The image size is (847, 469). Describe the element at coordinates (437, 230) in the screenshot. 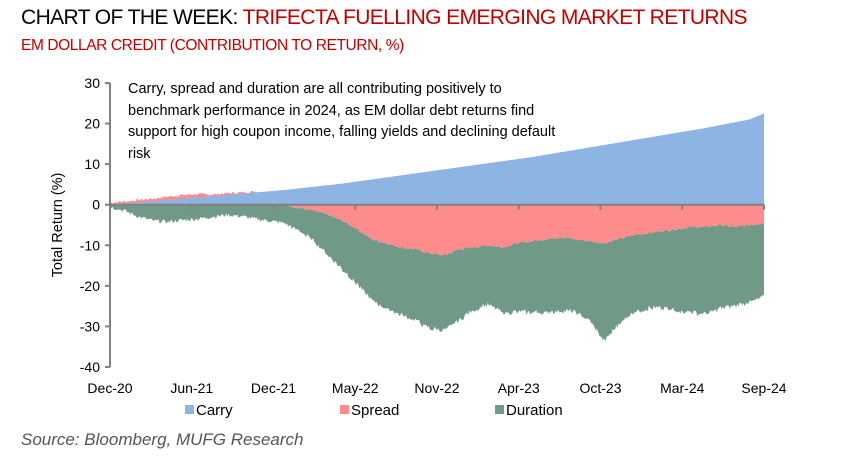

I see `area-spread-negative` at that location.